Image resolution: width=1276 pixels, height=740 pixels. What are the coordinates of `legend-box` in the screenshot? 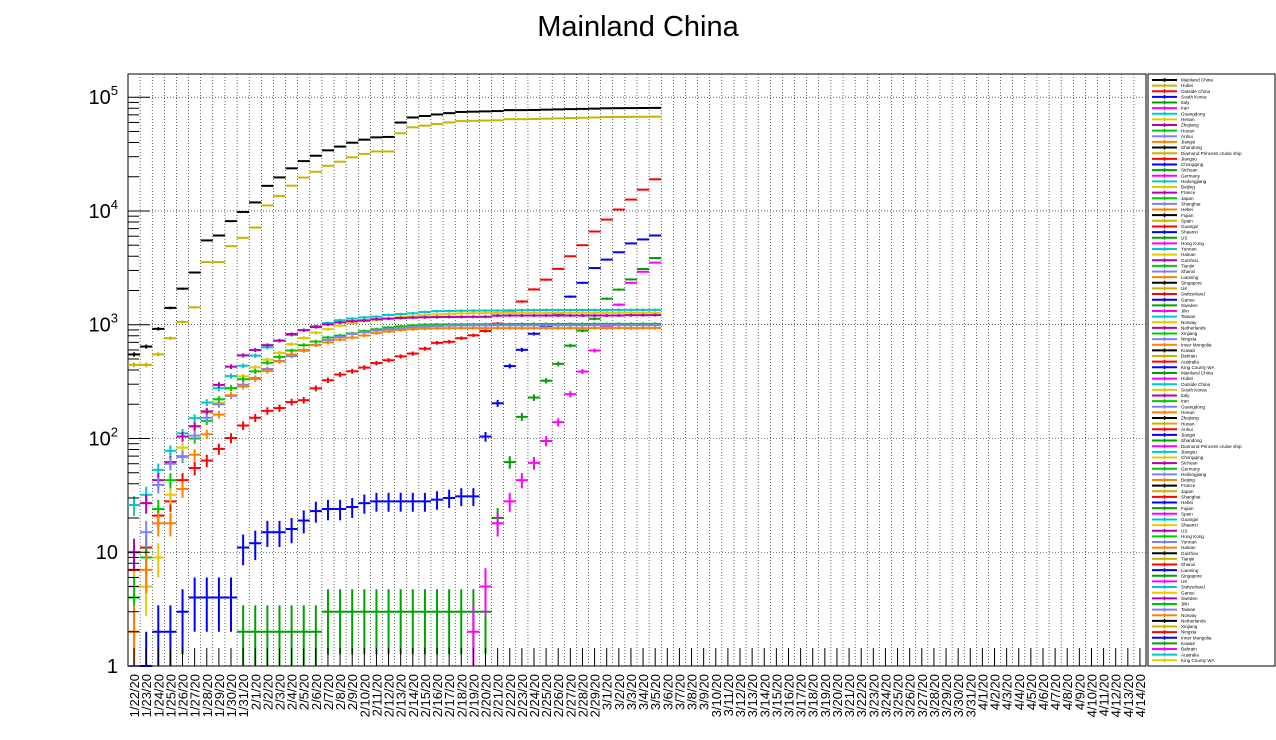 It's located at (1211, 370).